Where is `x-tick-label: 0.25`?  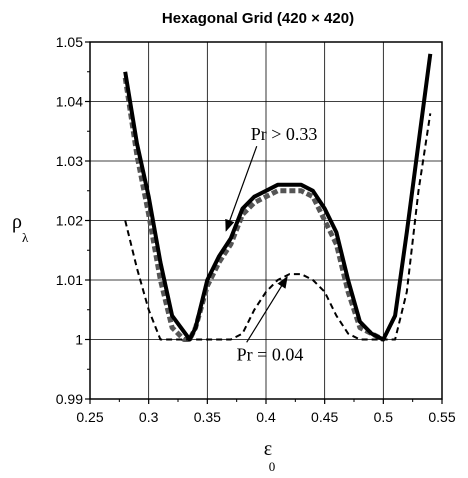 x-tick-label: 0.25 is located at coordinates (89, 417).